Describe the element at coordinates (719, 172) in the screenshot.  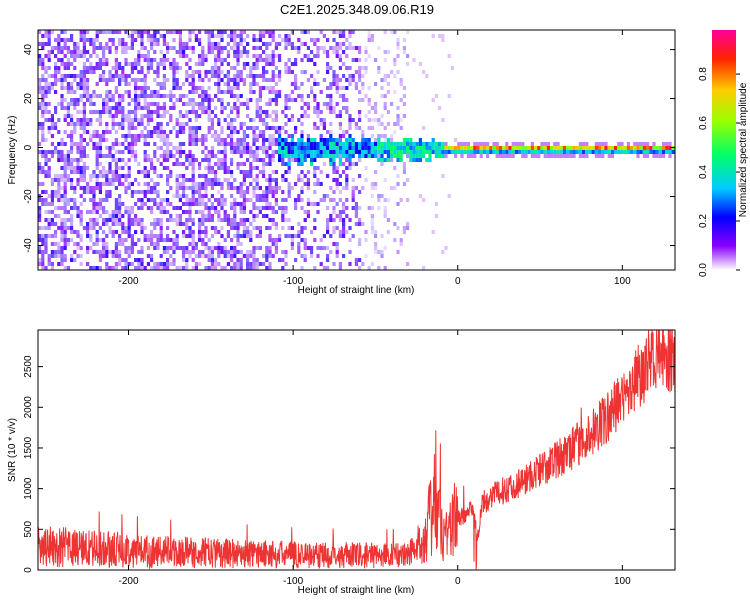
I see `colorbar-ticks: 0.00.20.40.60.8` at that location.